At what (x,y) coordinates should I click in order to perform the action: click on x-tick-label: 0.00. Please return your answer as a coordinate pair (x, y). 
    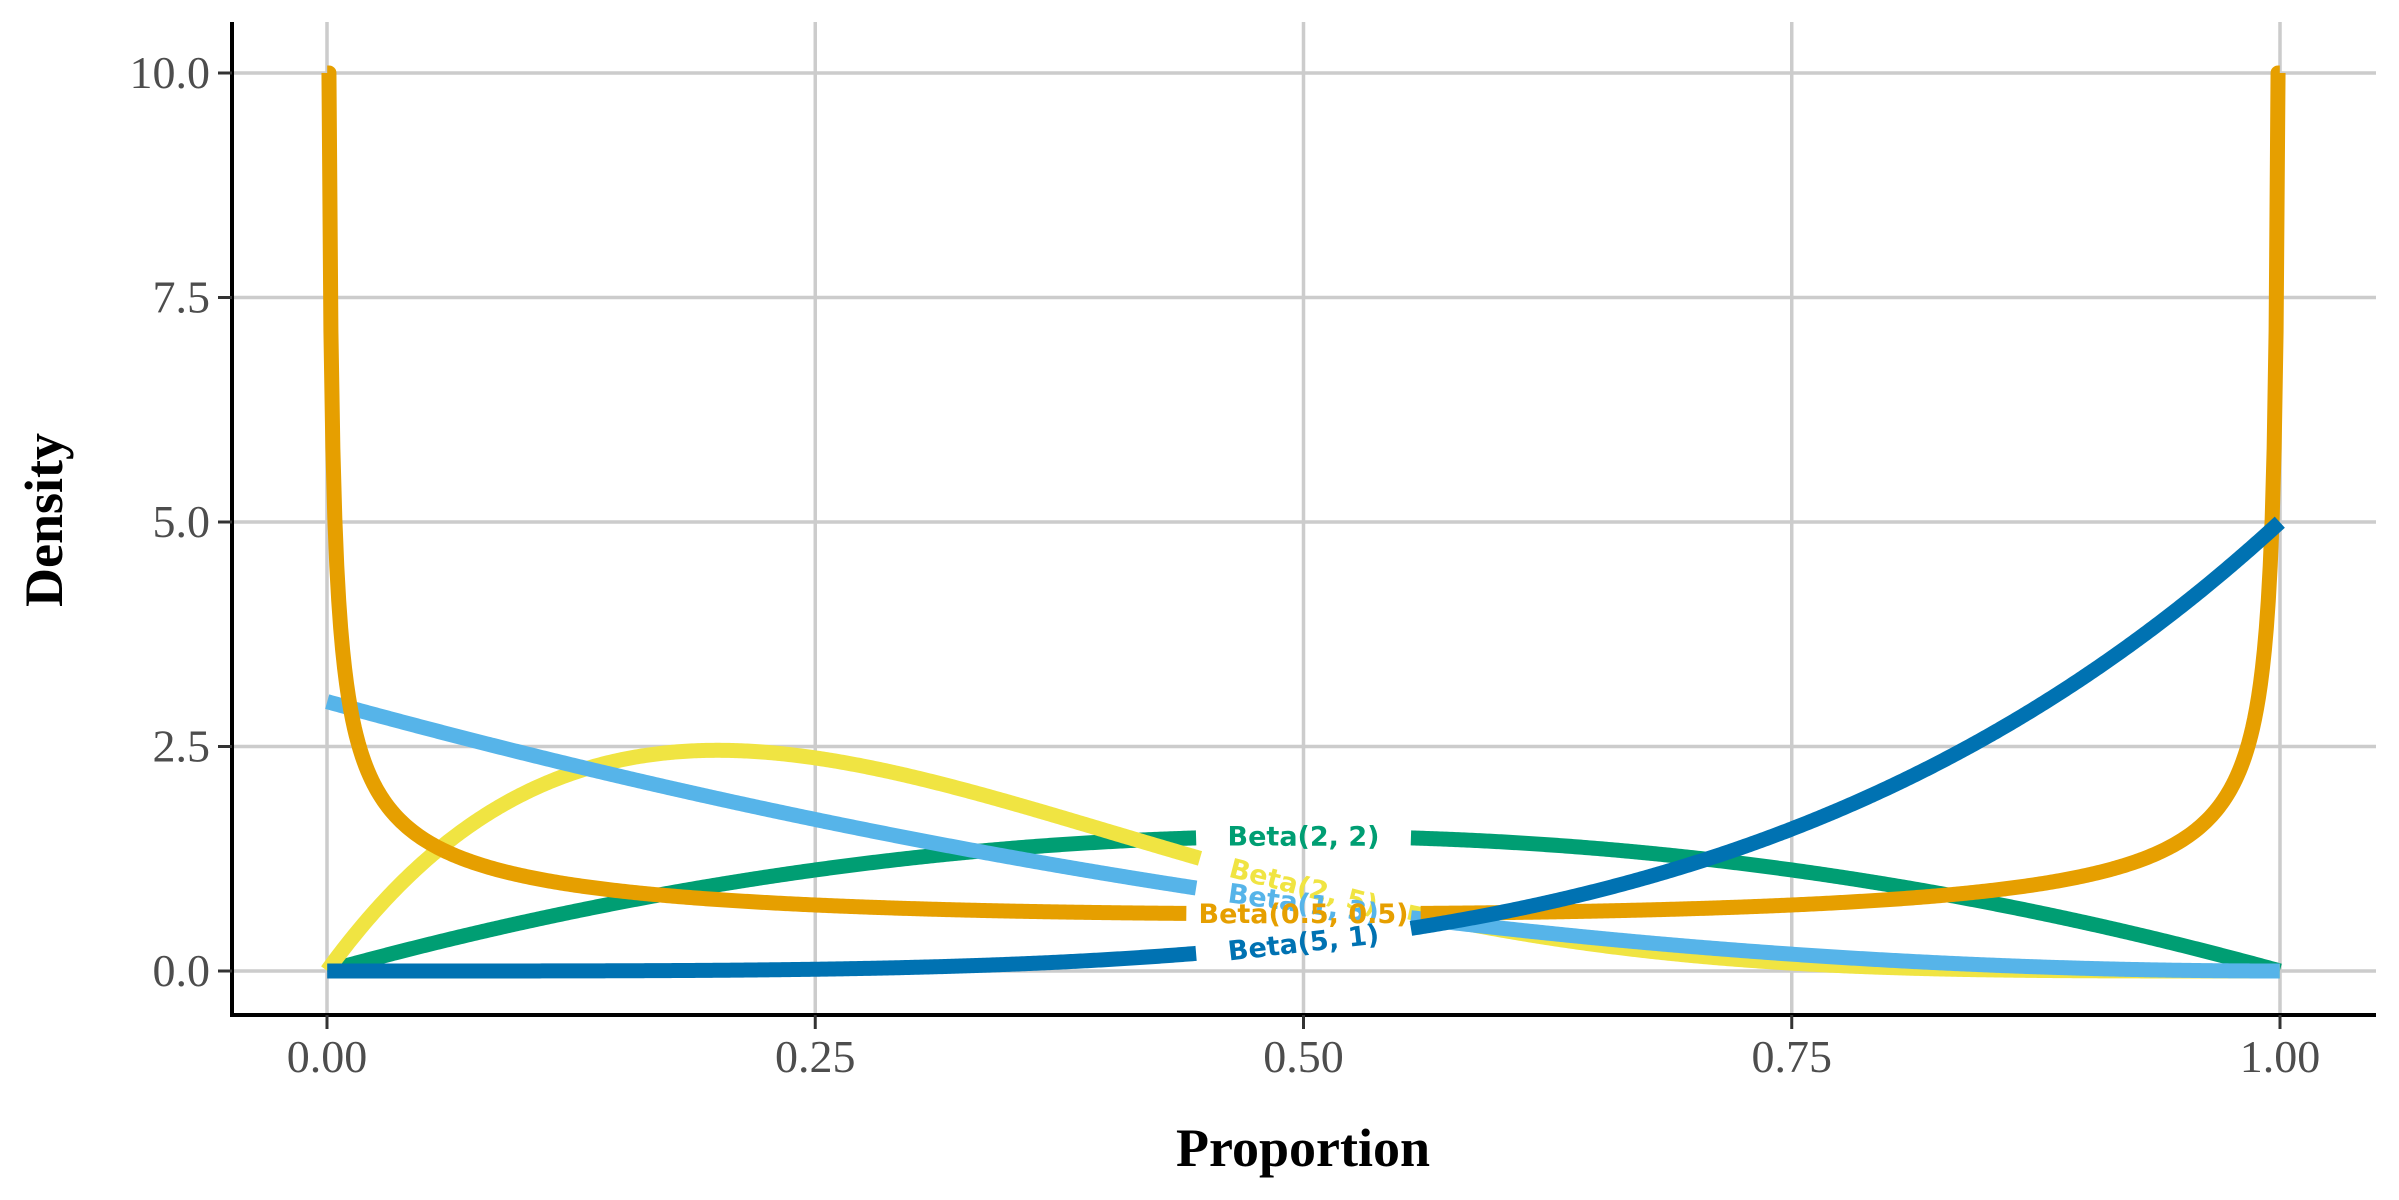
    Looking at the image, I should click on (327, 1056).